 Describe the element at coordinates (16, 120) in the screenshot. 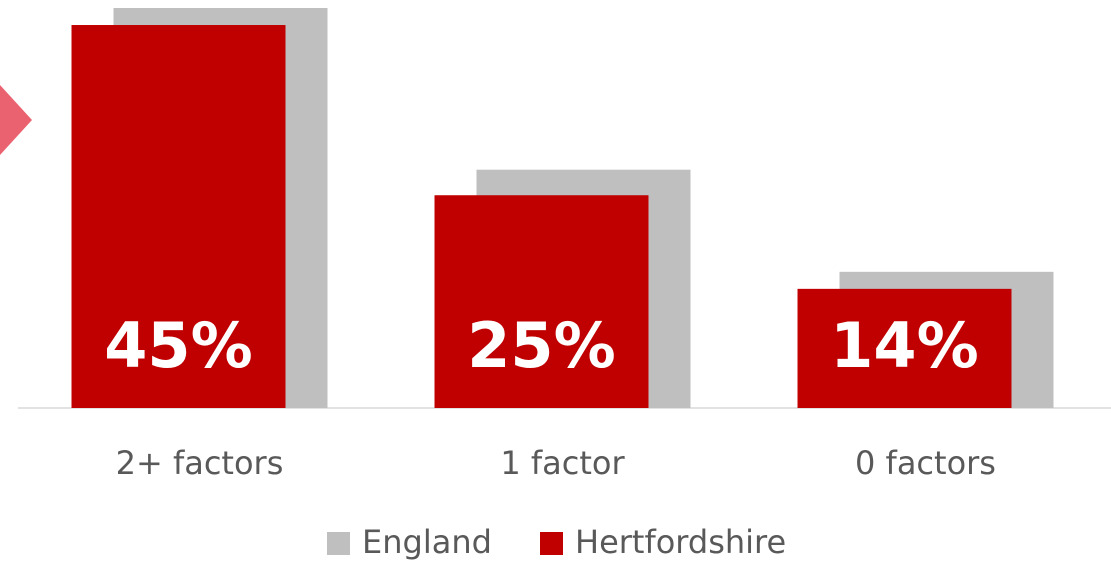

I see `decoration-arrow` at that location.